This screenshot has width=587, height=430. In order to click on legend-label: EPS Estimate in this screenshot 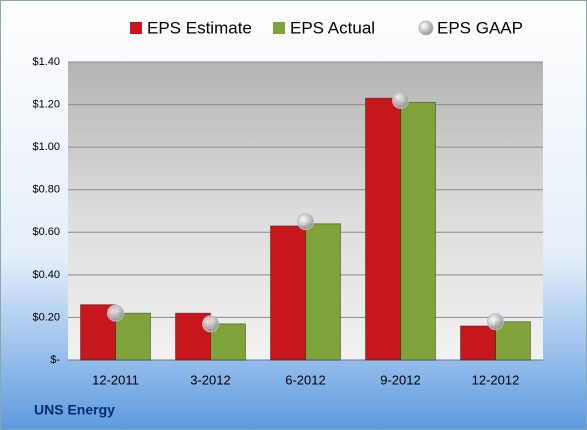, I will do `click(199, 27)`.